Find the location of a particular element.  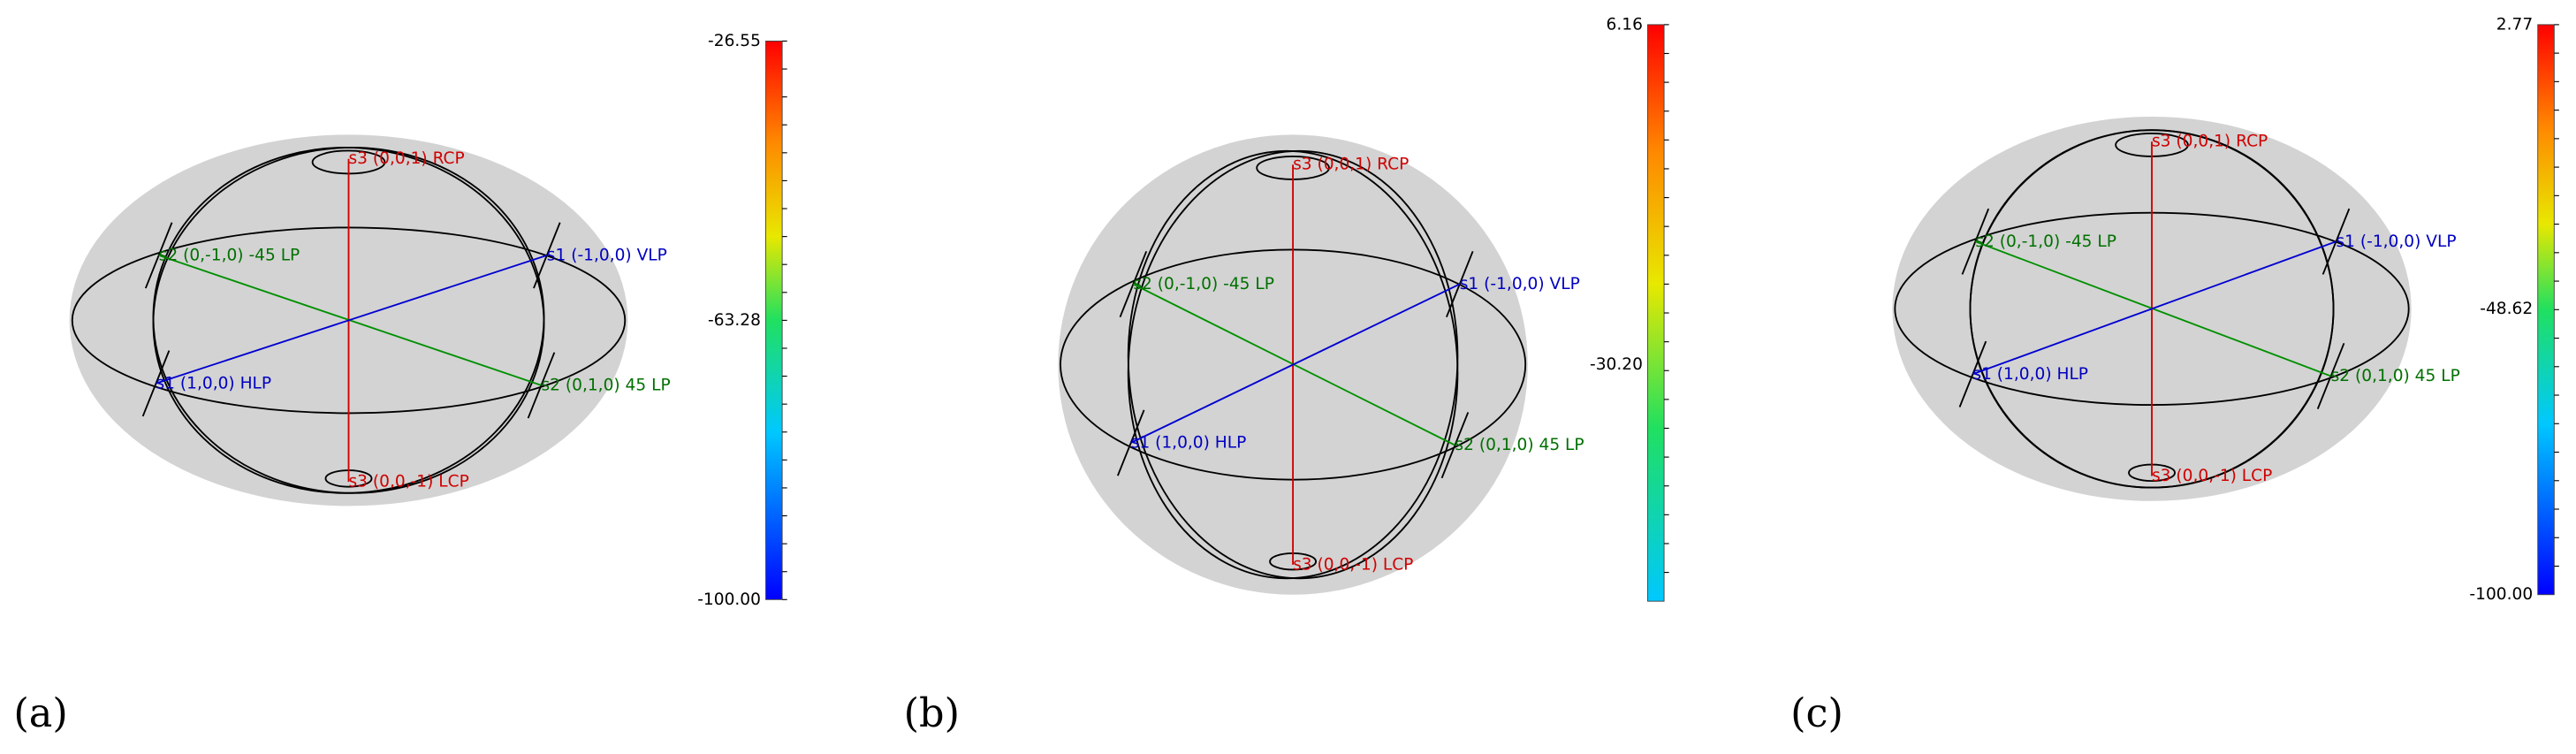

colorbar-label: -48.62 is located at coordinates (2506, 309).